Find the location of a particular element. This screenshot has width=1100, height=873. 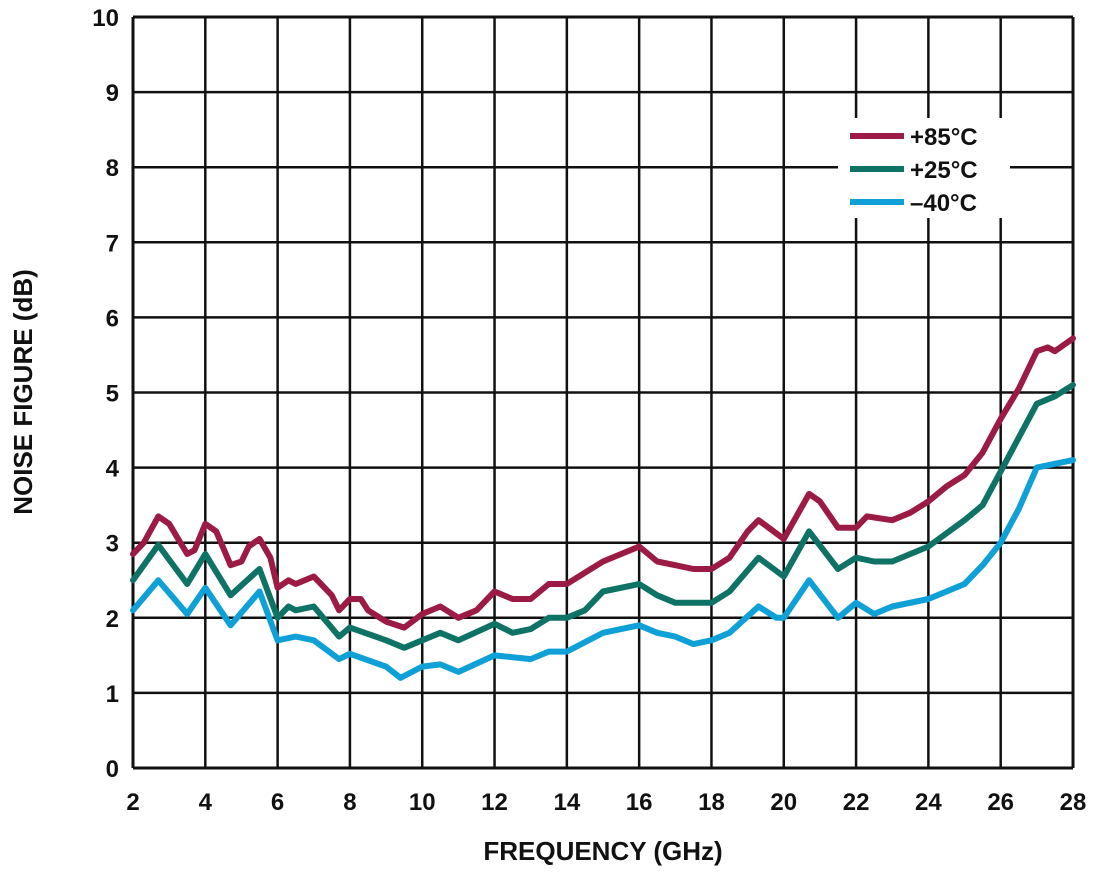

y-tick-label: 0 is located at coordinates (112, 769).